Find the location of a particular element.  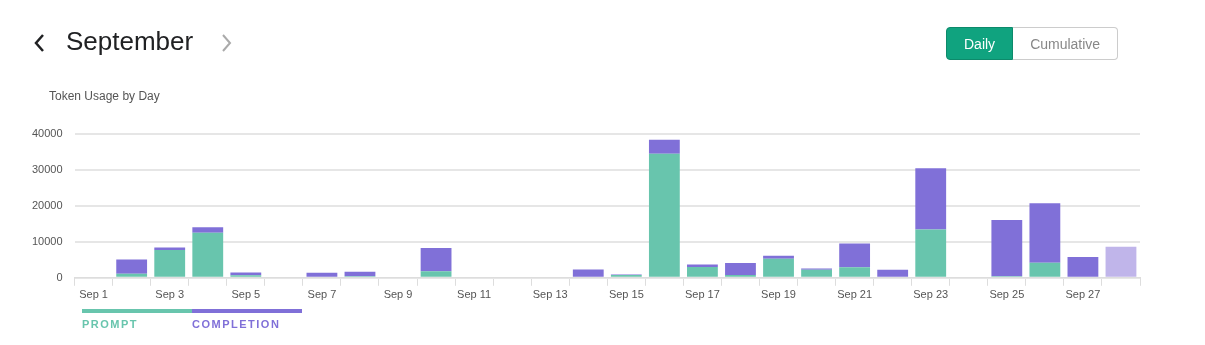

x-tick-label: Sep 3 is located at coordinates (170, 294).